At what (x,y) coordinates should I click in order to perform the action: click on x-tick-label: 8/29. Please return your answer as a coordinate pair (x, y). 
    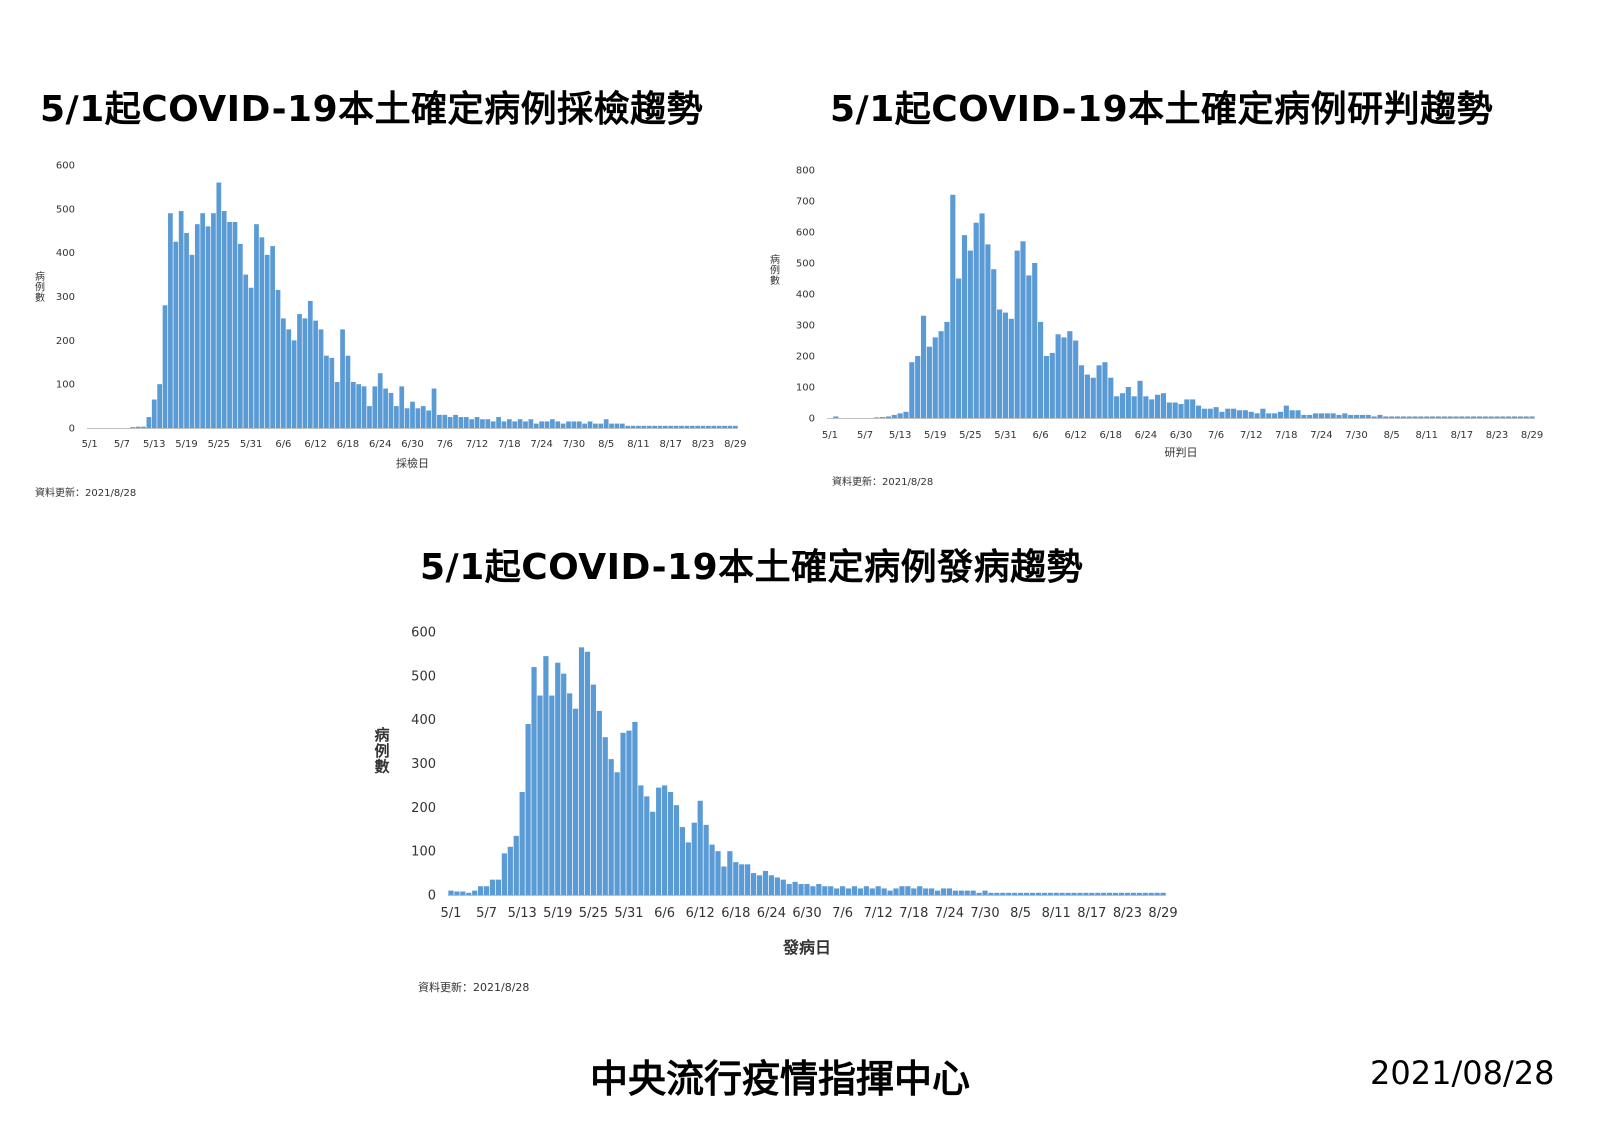
    Looking at the image, I should click on (1532, 435).